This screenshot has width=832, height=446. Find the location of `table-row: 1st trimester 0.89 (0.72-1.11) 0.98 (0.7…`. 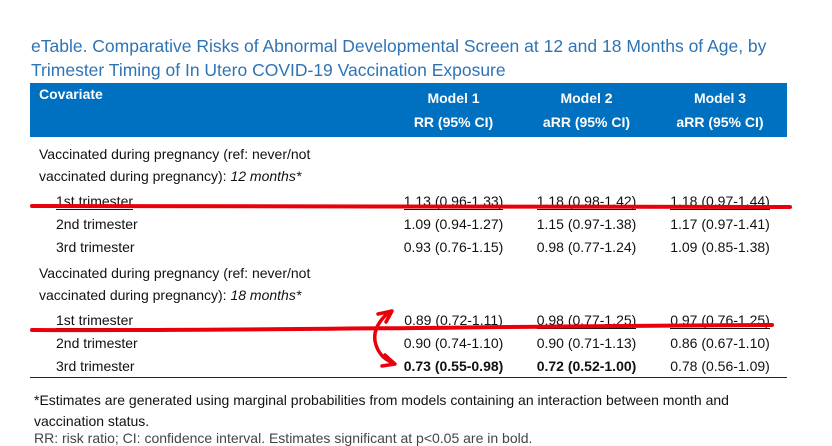

table-row: 1st trimester 0.89 (0.72-1.11) 0.98 (0.7… is located at coordinates (408, 319).